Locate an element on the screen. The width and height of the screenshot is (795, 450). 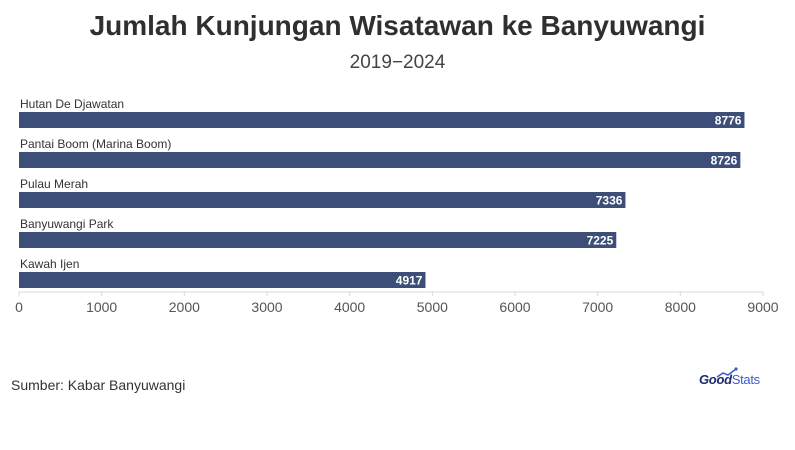
data-label: 4917 is located at coordinates (409, 281).